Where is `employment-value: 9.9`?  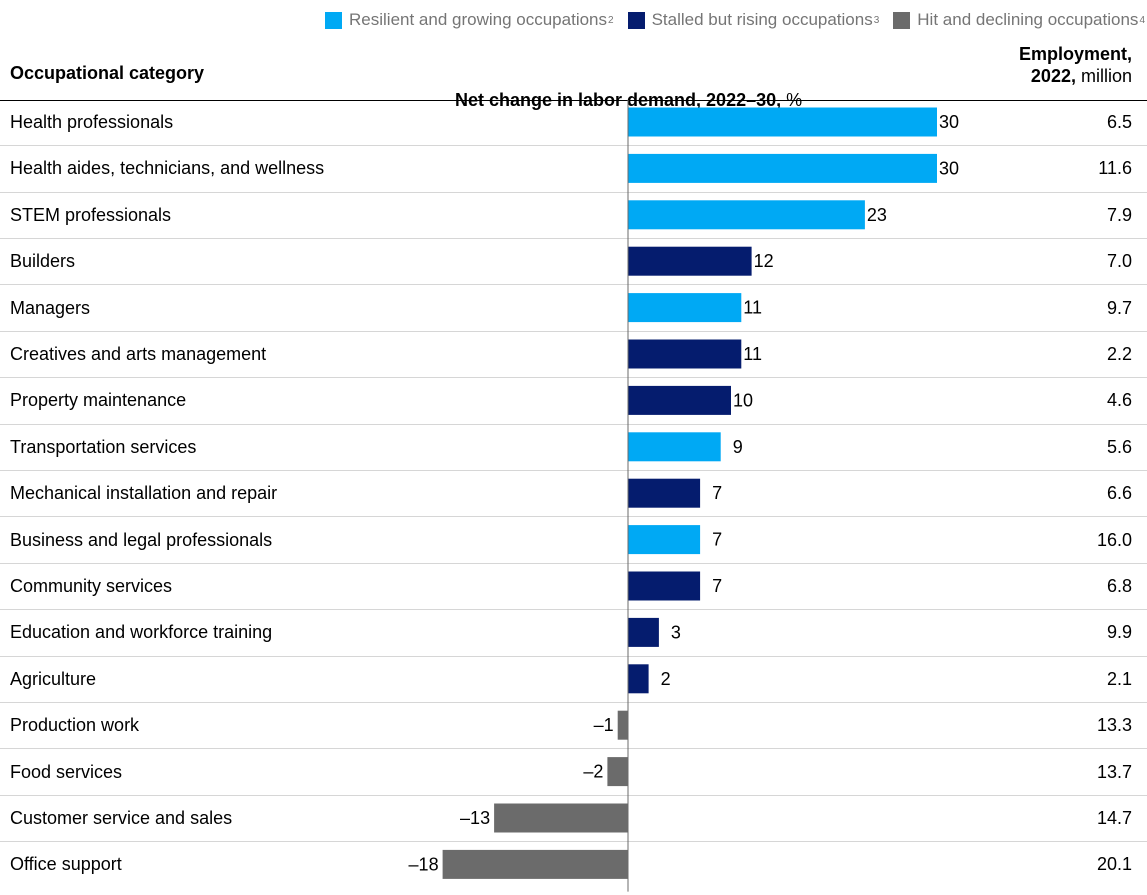
employment-value: 9.9 is located at coordinates (1119, 632).